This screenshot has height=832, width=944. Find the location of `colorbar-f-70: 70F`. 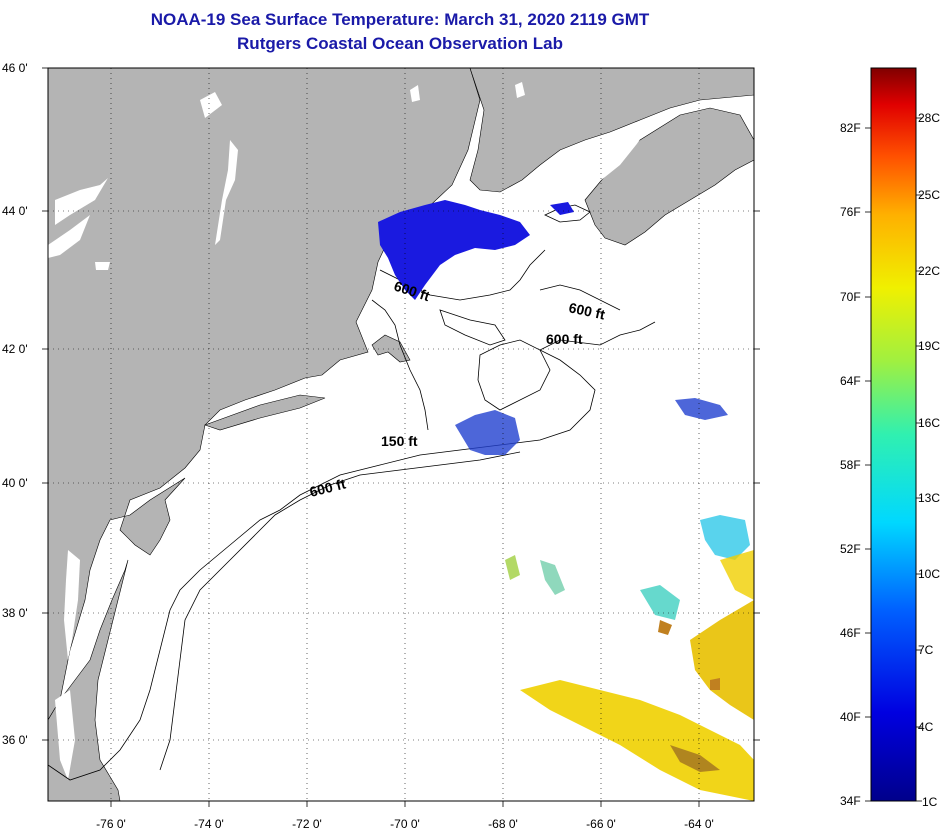

colorbar-f-70: 70F is located at coordinates (850, 297).